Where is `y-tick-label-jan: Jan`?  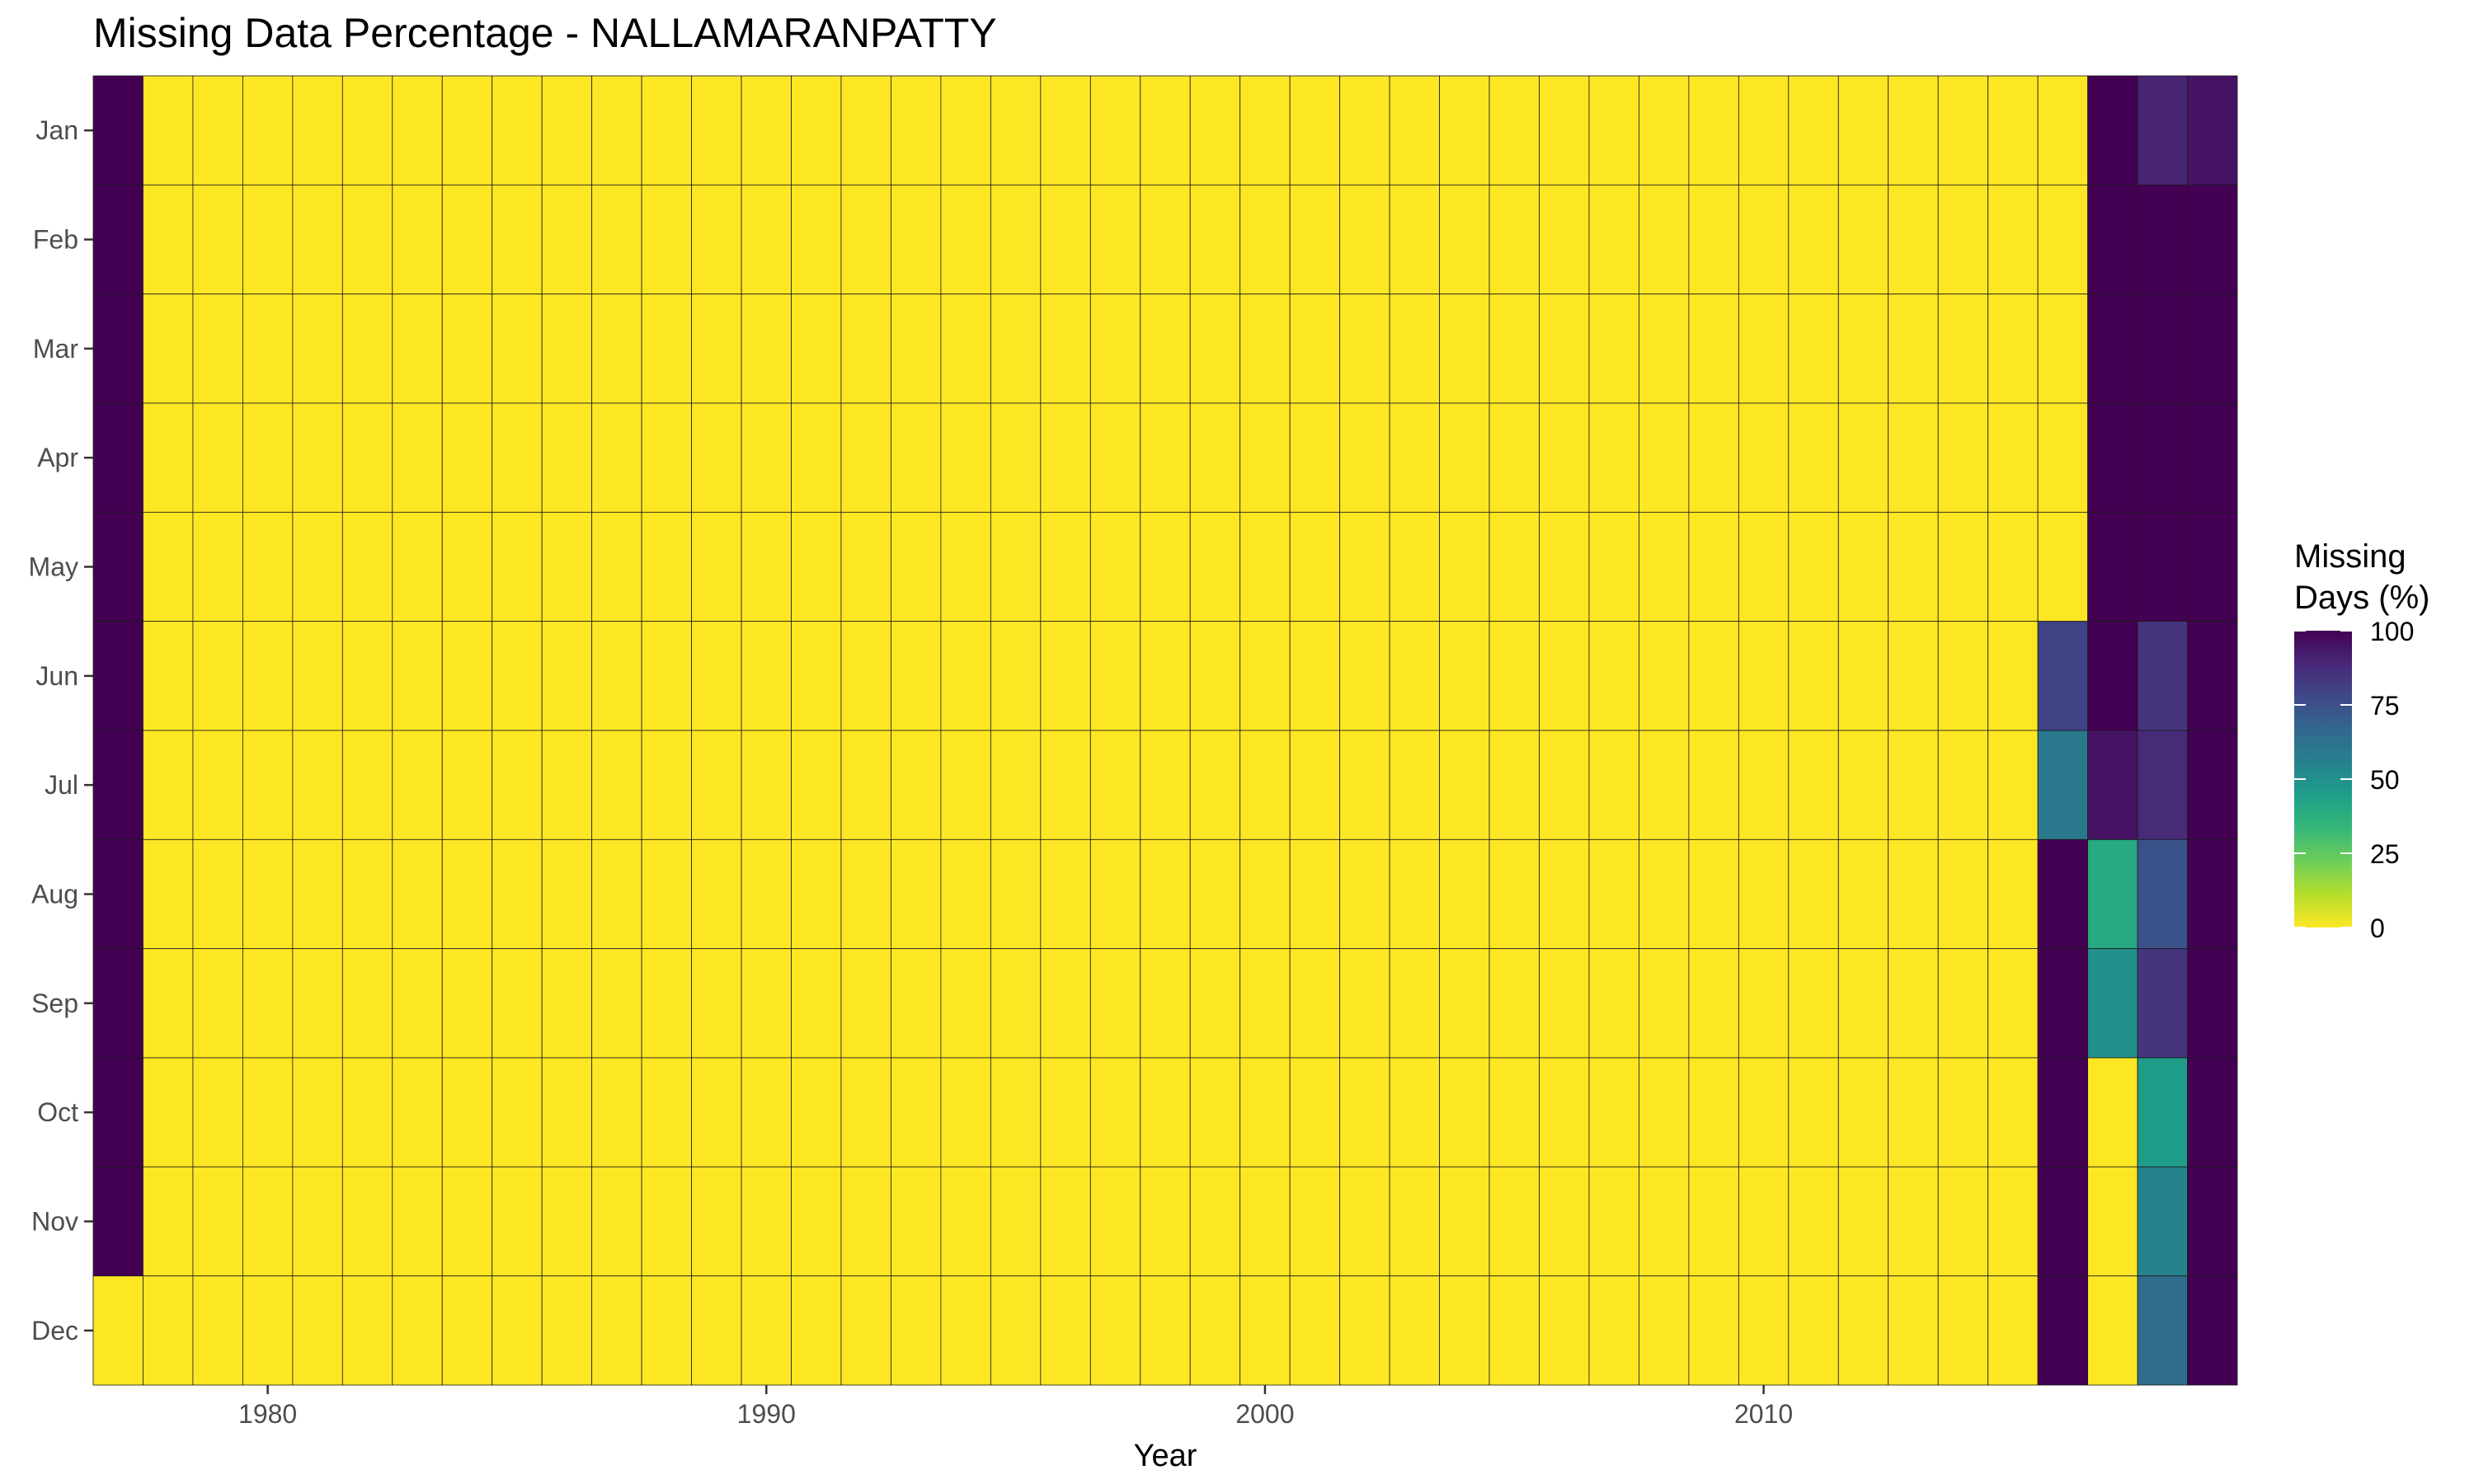
y-tick-label-jan: Jan is located at coordinates (56, 130).